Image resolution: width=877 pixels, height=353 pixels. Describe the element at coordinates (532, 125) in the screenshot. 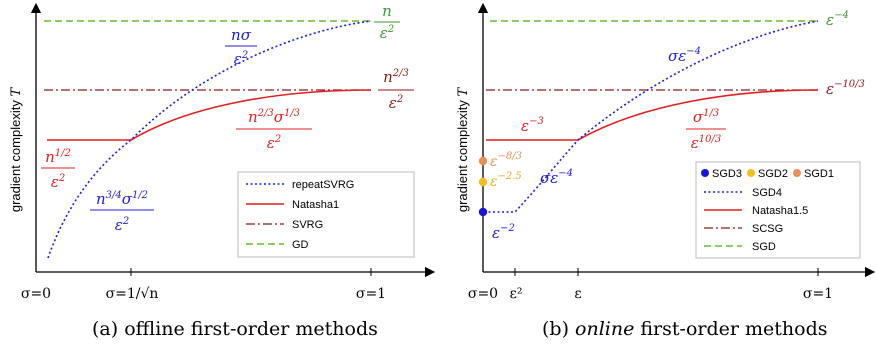

I see `annot-natasha15-left: ε−3` at that location.